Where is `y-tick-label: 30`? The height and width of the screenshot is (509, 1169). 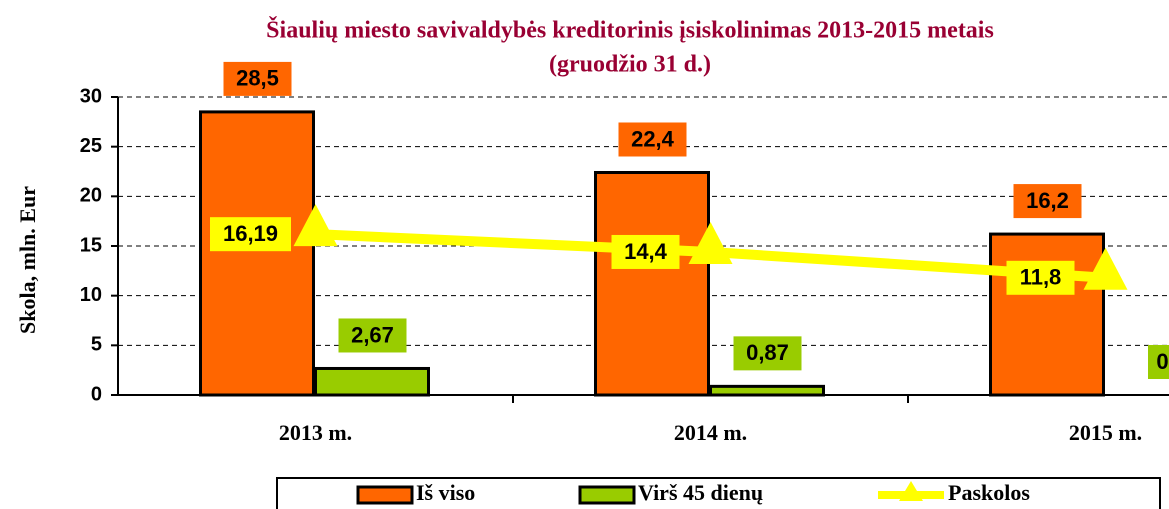 y-tick-label: 30 is located at coordinates (91, 96).